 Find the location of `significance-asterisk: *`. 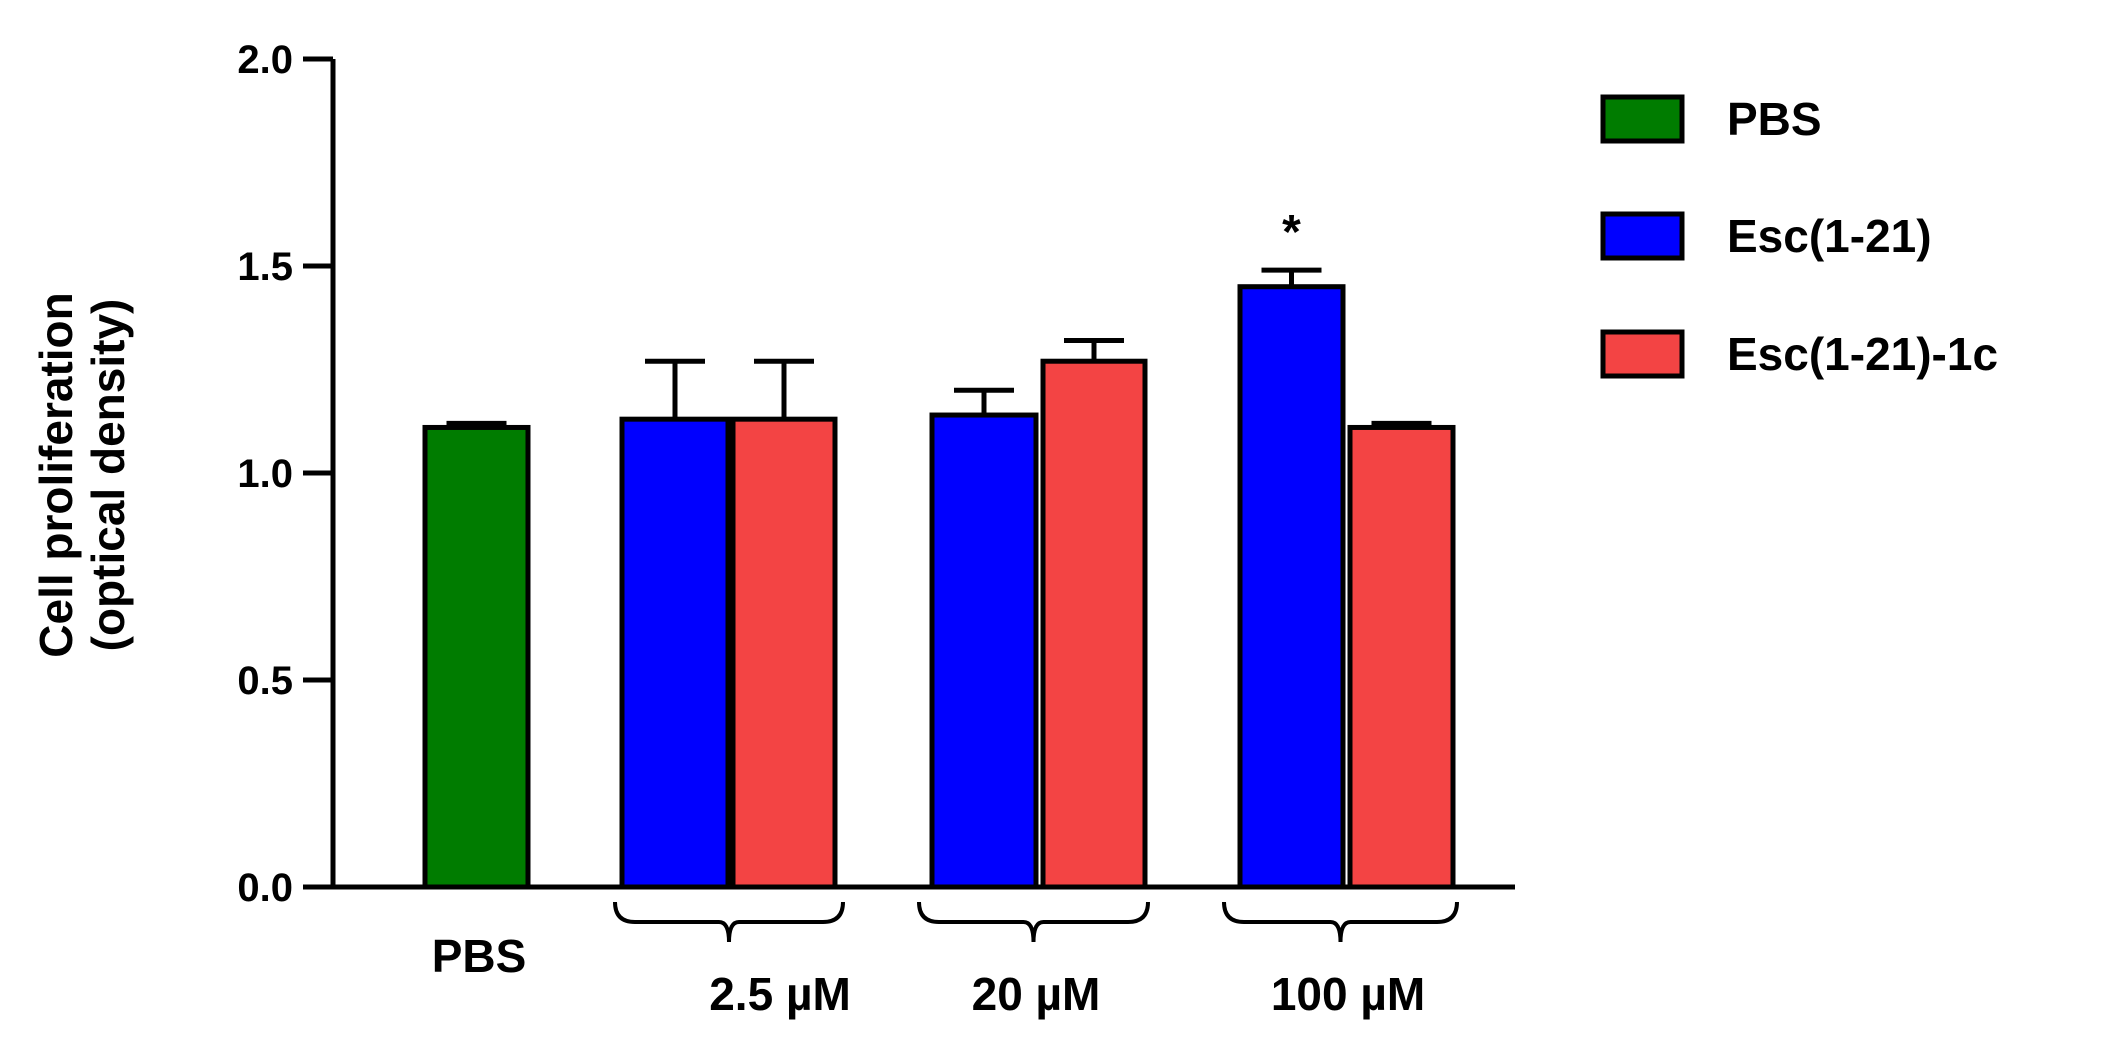

significance-asterisk: * is located at coordinates (1291, 232).